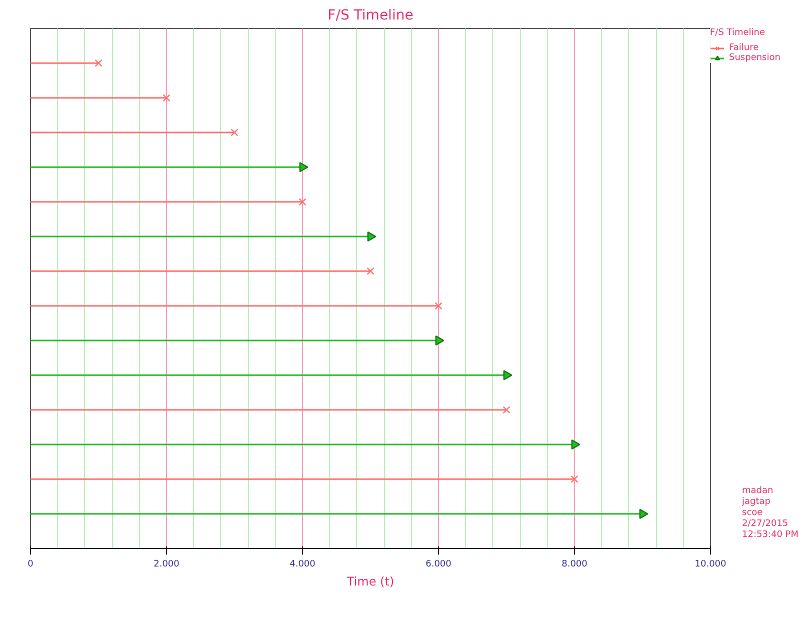 The width and height of the screenshot is (806, 630). What do you see at coordinates (370, 581) in the screenshot?
I see `x-axis-title: Time (t)` at bounding box center [370, 581].